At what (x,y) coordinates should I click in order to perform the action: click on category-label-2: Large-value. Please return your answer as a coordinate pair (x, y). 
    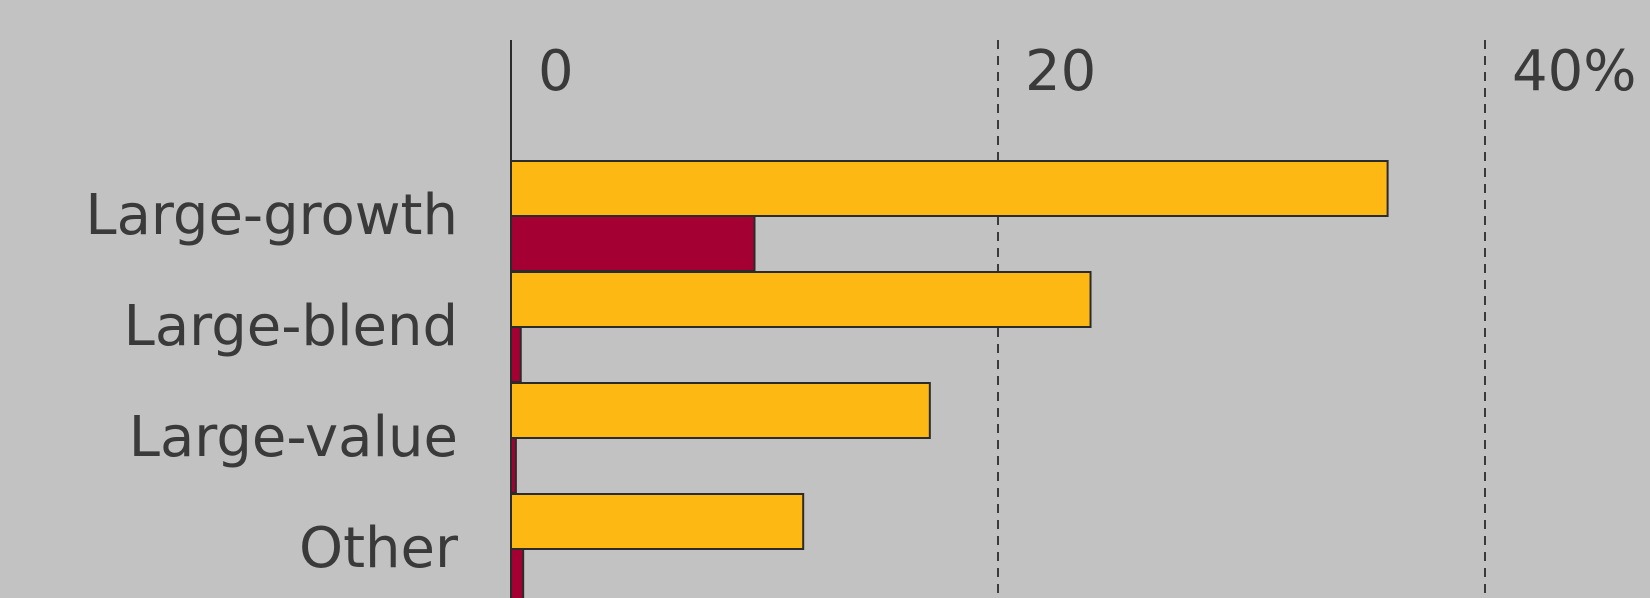
    Looking at the image, I should click on (293, 437).